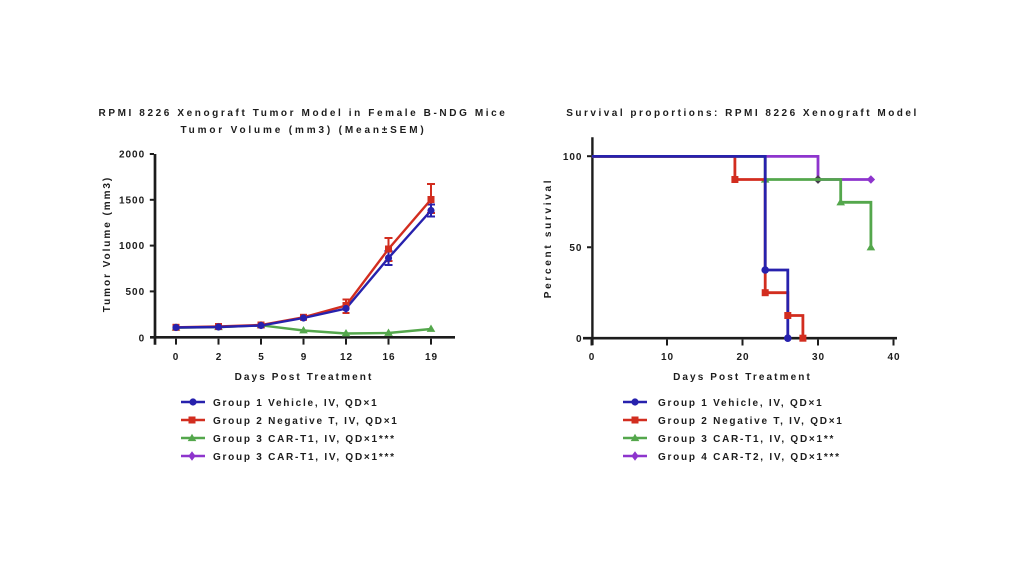  Describe the element at coordinates (132, 246) in the screenshot. I see `svg-text: 1000` at that location.